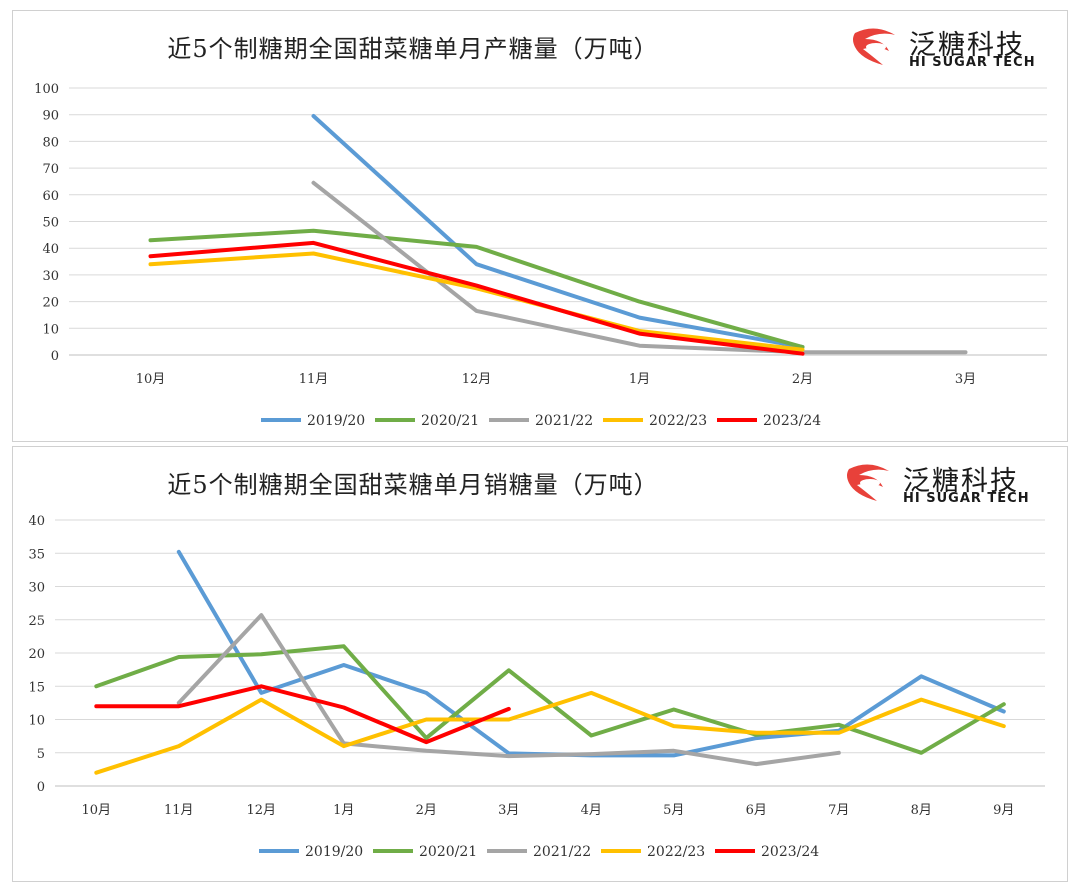 The width and height of the screenshot is (1080, 890). Describe the element at coordinates (41, 754) in the screenshot. I see `y-tick-label: 5` at that location.